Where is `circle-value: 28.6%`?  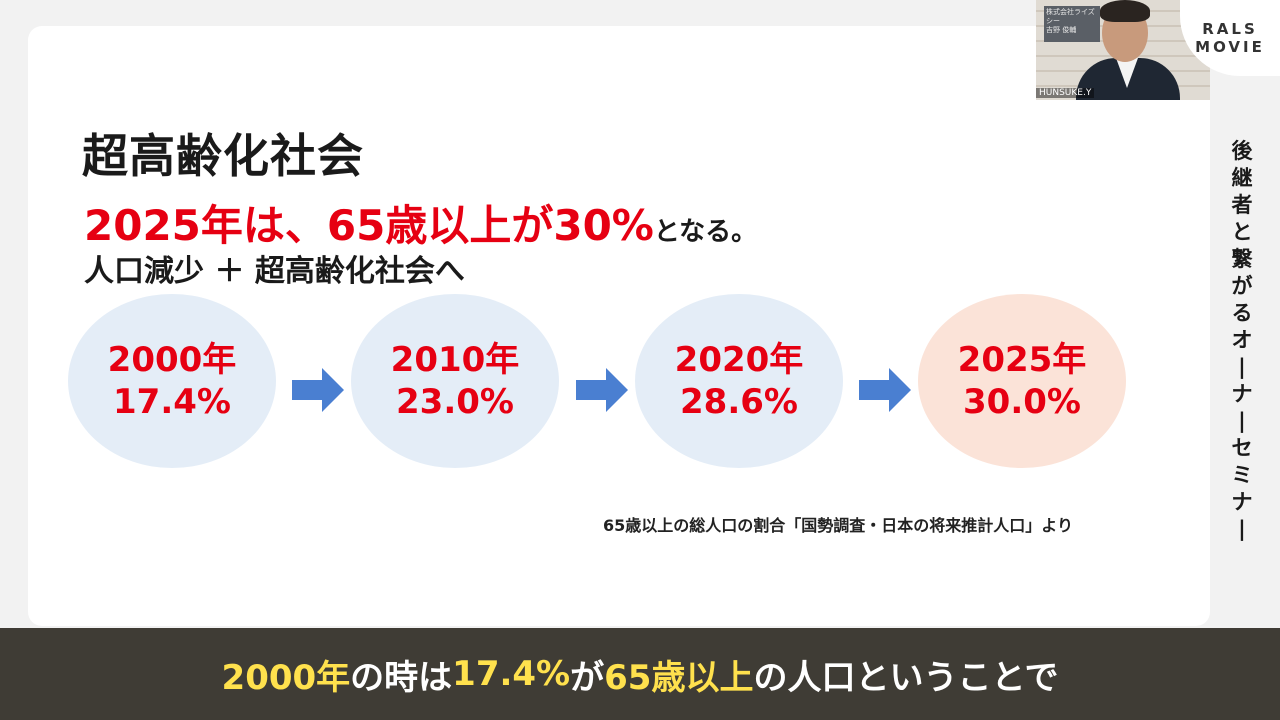
circle-value: 28.6% is located at coordinates (739, 402).